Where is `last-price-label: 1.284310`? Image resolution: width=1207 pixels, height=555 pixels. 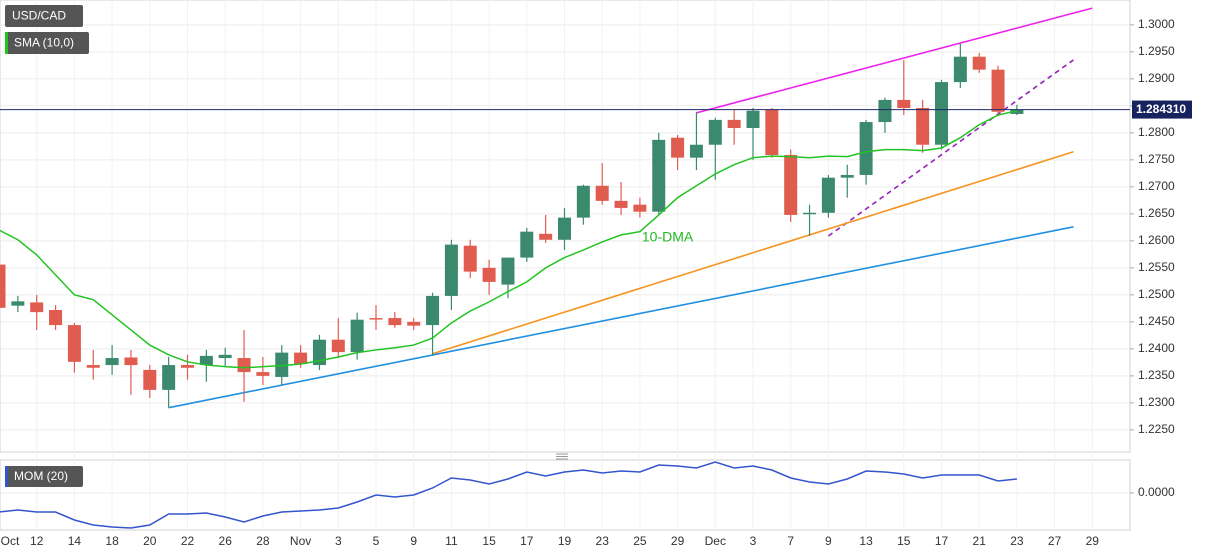
last-price-label: 1.284310 is located at coordinates (1161, 109).